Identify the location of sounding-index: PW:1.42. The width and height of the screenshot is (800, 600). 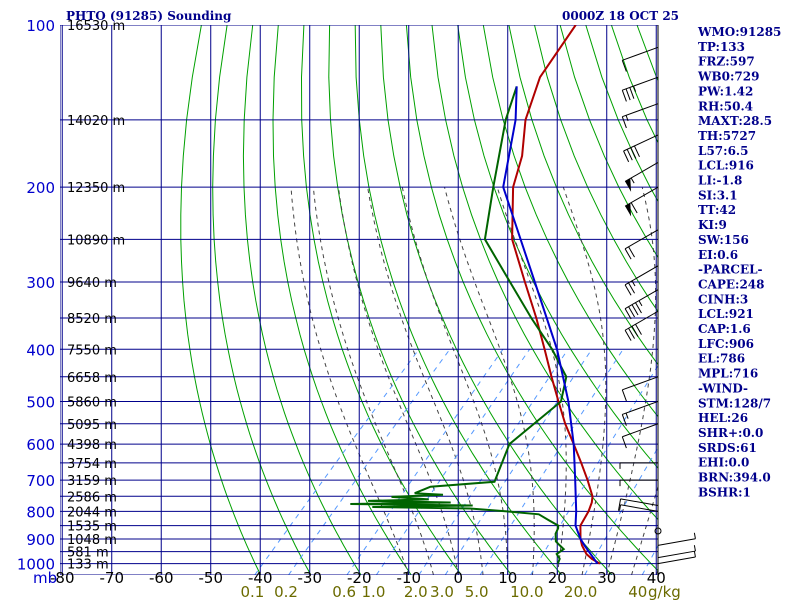
(725, 91).